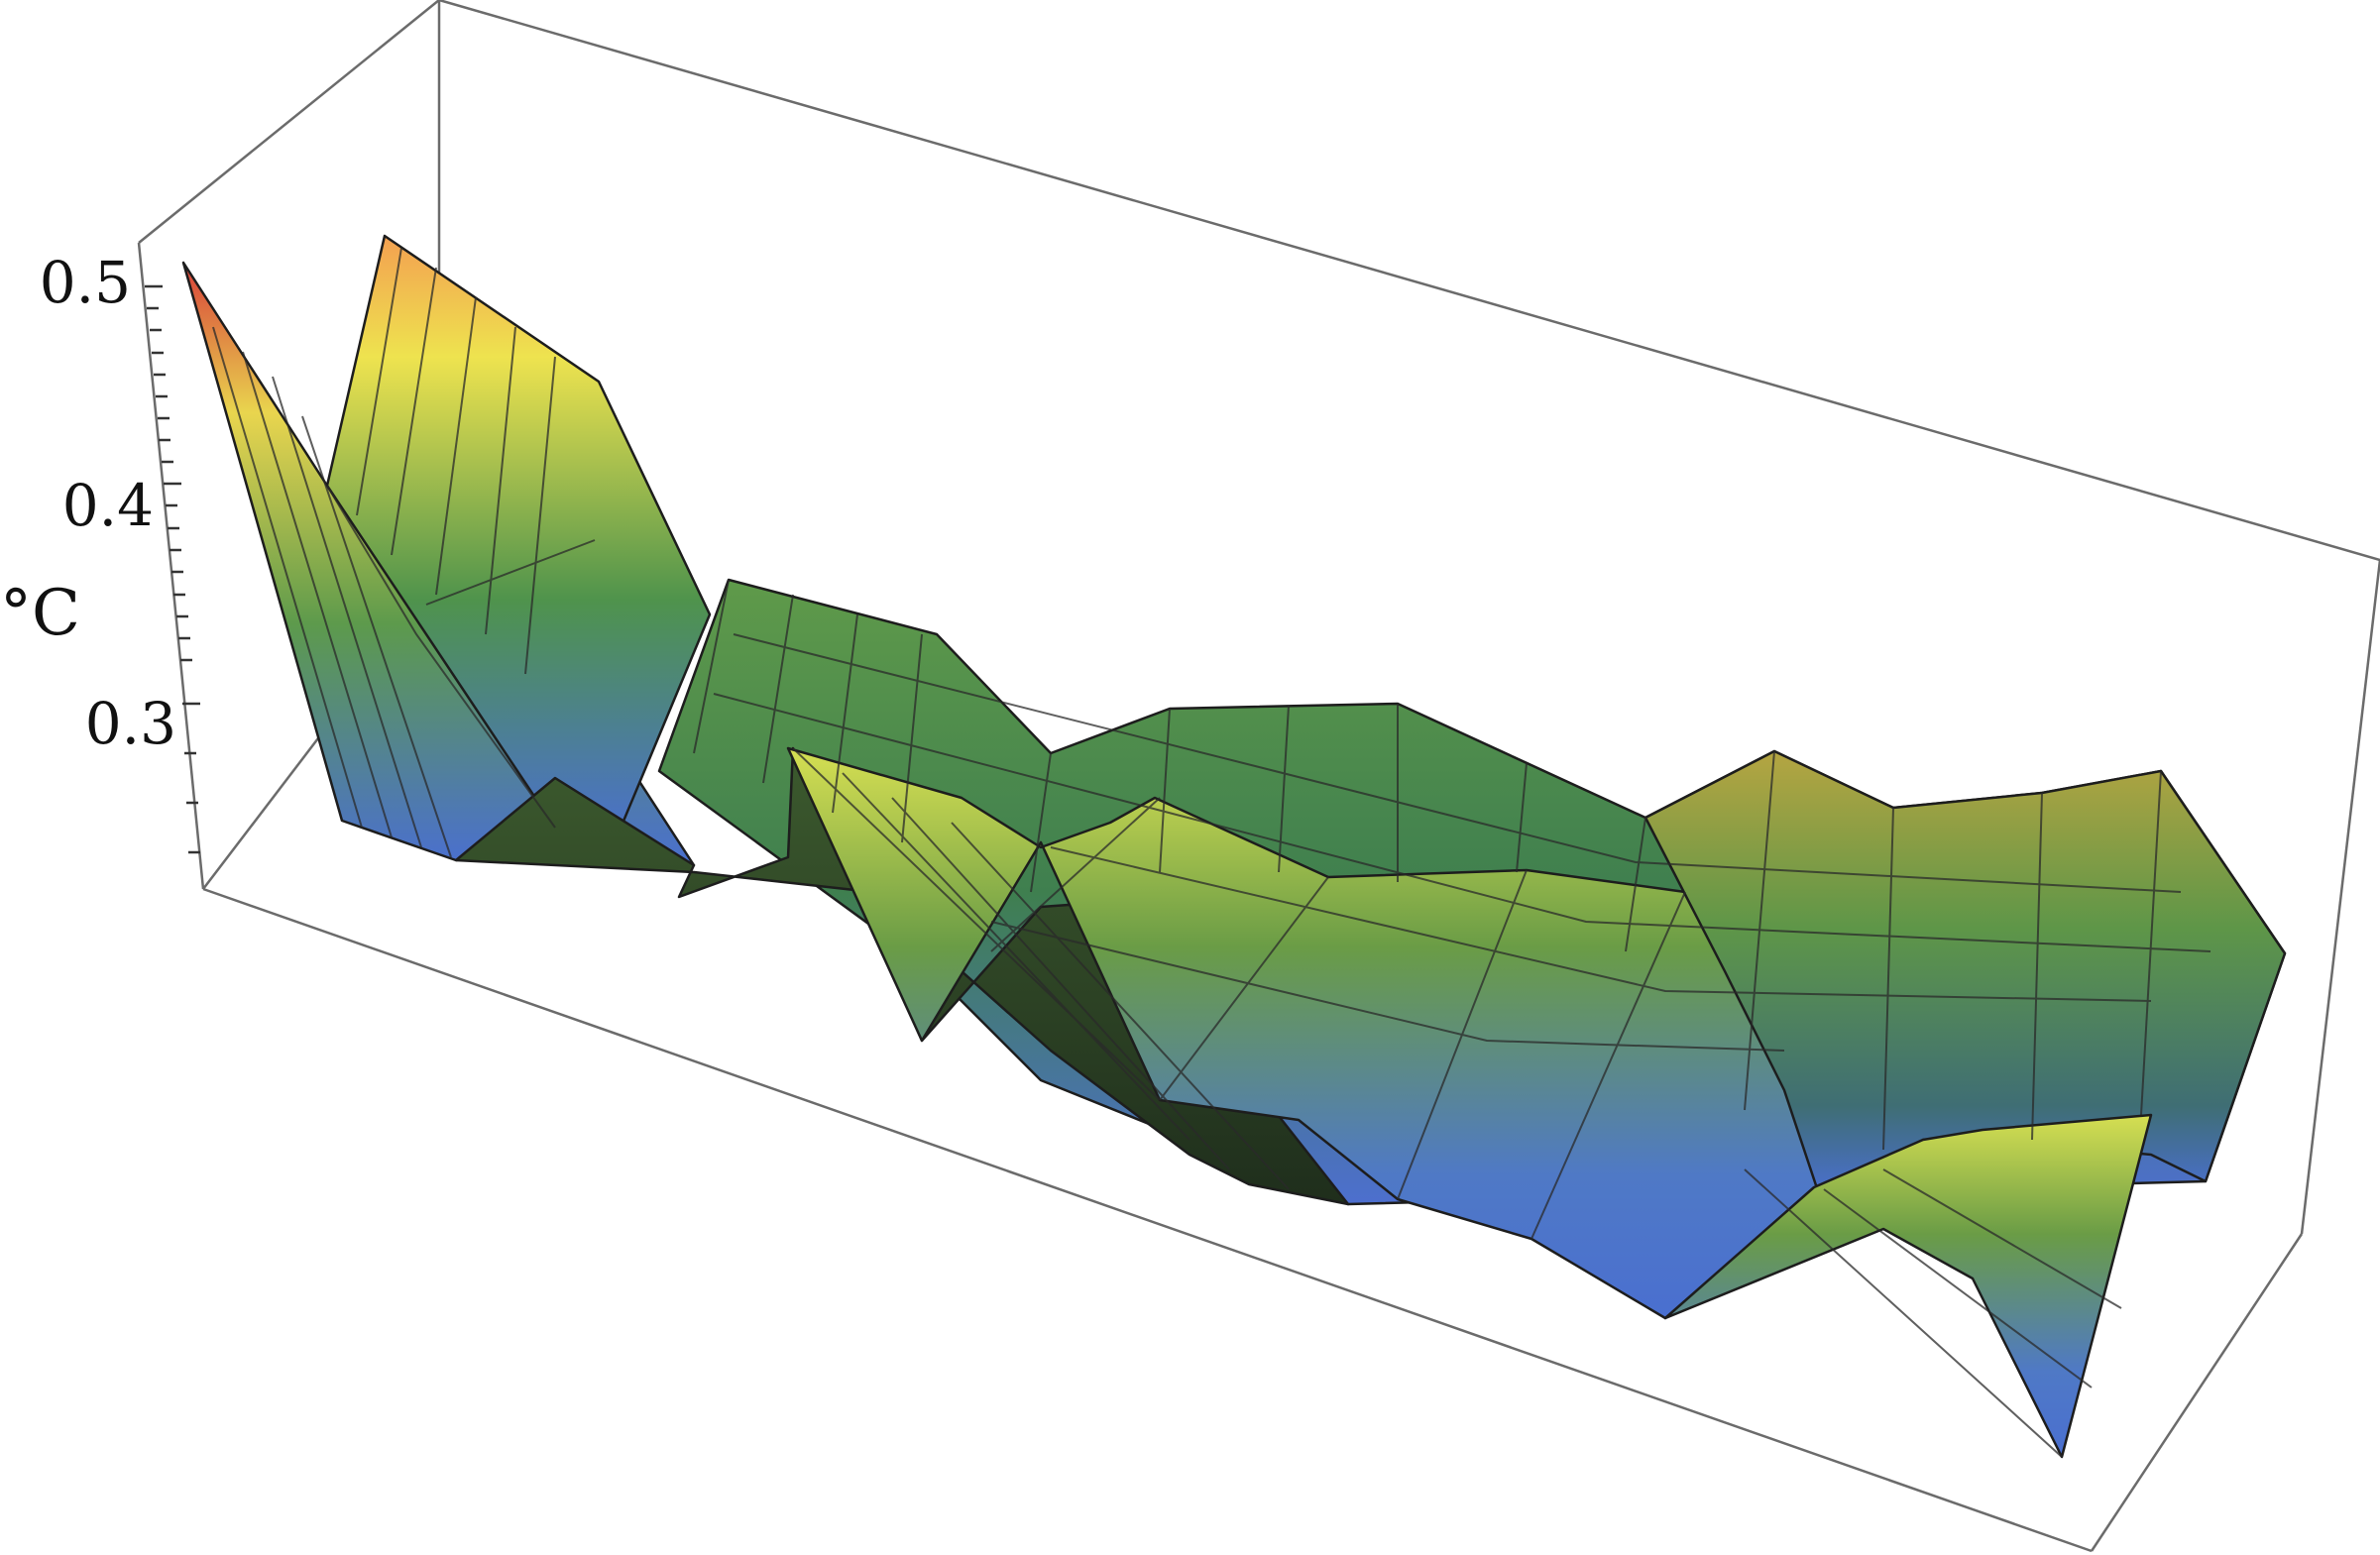 Image resolution: width=2380 pixels, height=1555 pixels. Describe the element at coordinates (40, 613) in the screenshot. I see `z-axis-label: °C` at that location.